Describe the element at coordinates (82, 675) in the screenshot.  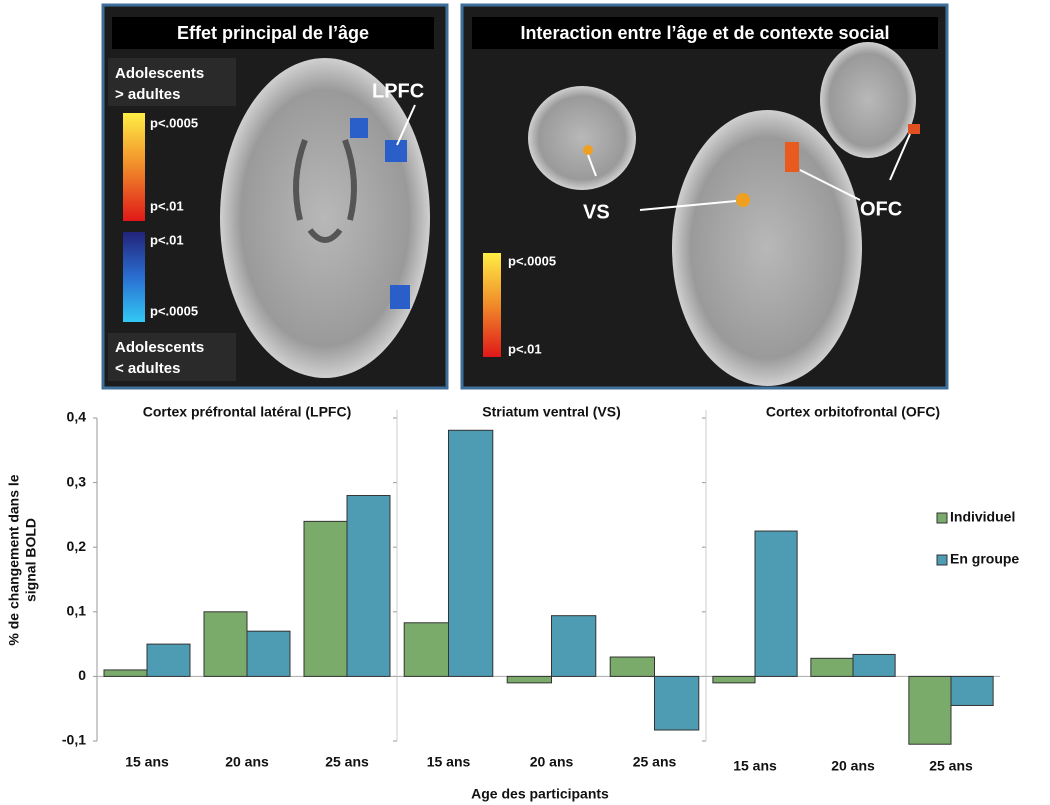
I see `y-tick-label: 0` at that location.